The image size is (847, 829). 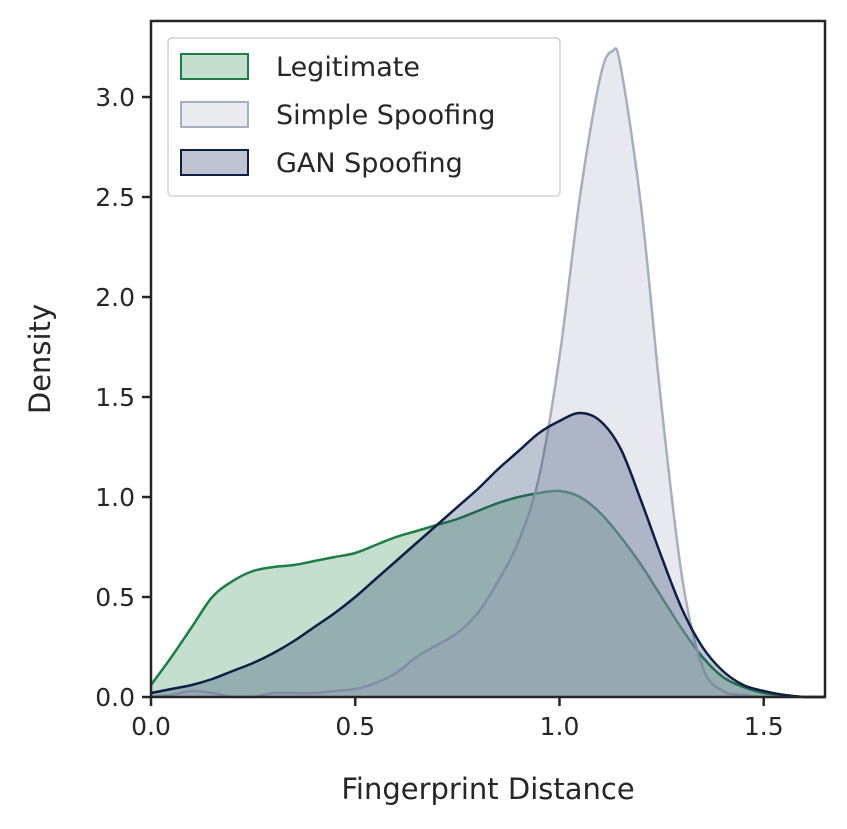 I want to click on y-tick-label: 2.0, so click(x=115, y=297).